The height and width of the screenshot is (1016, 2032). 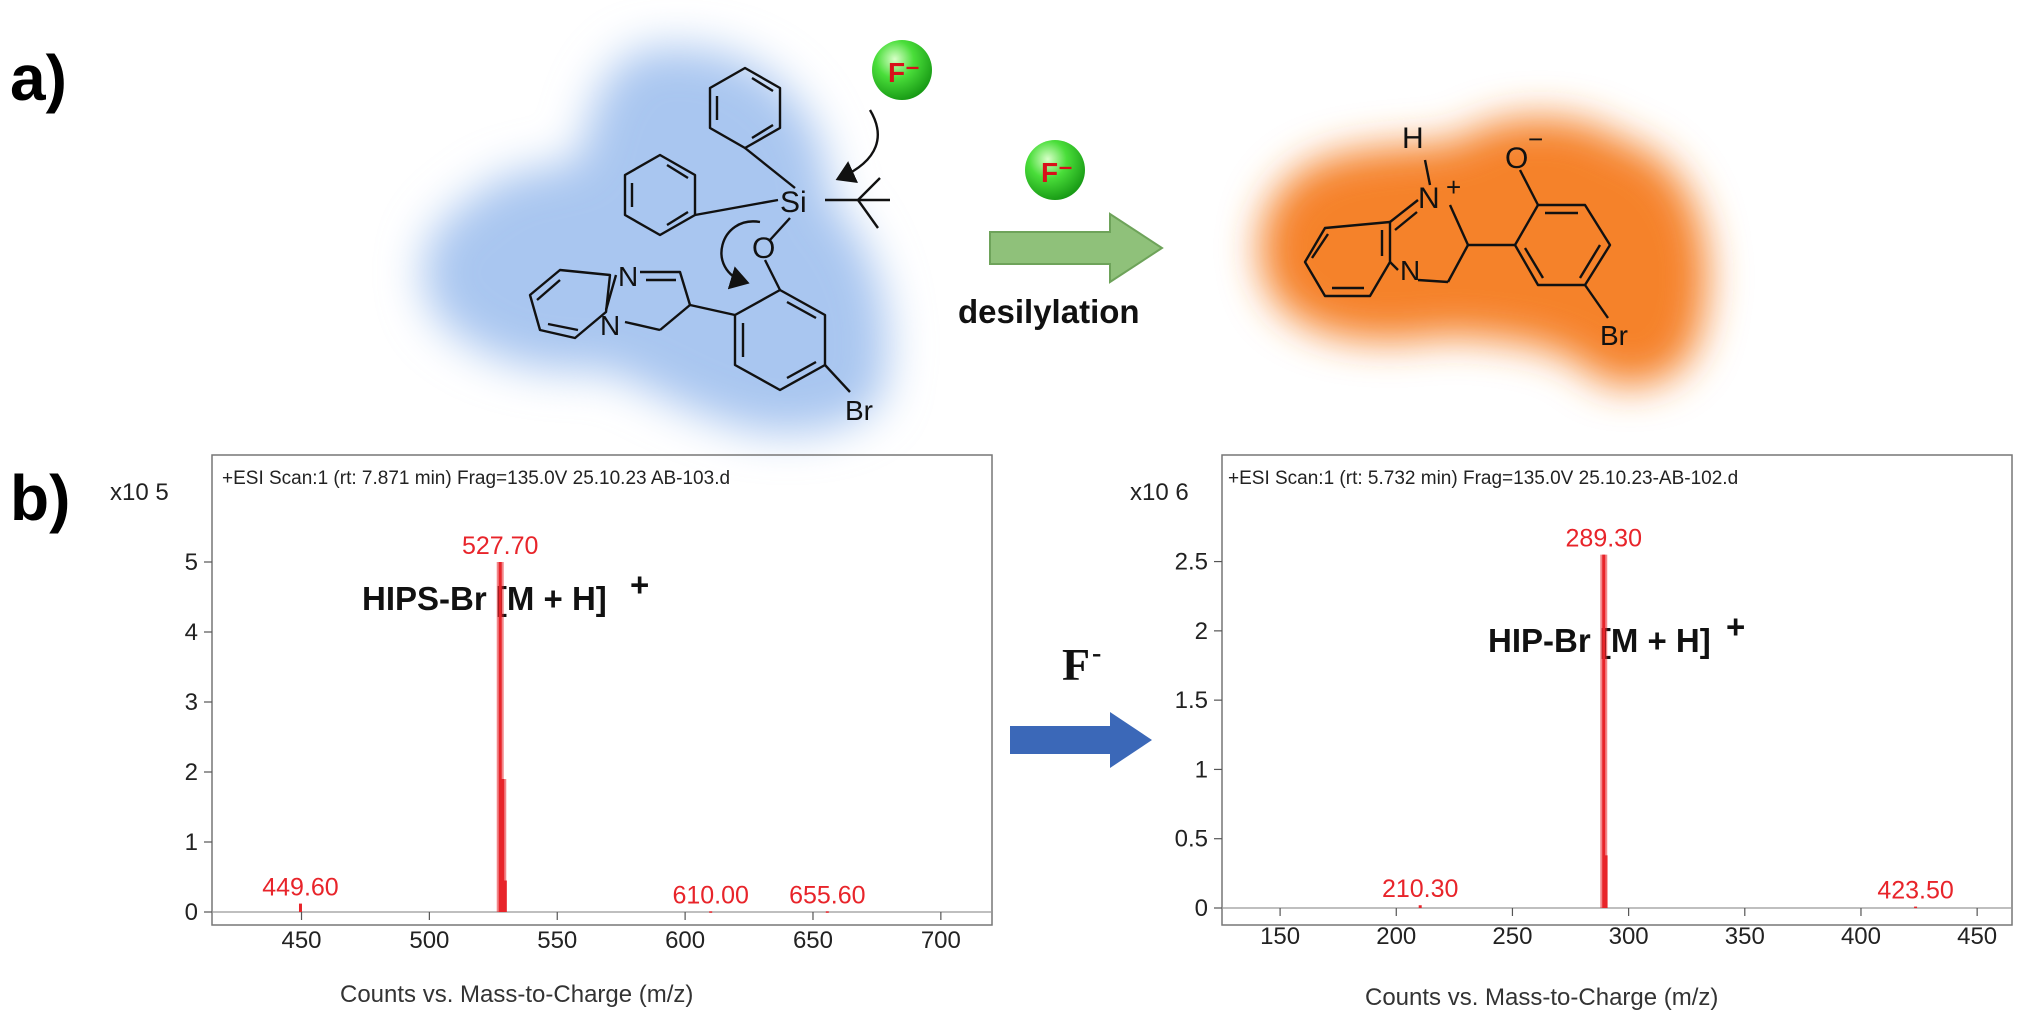 What do you see at coordinates (1861, 936) in the screenshot?
I see `x-tick-label: 400` at bounding box center [1861, 936].